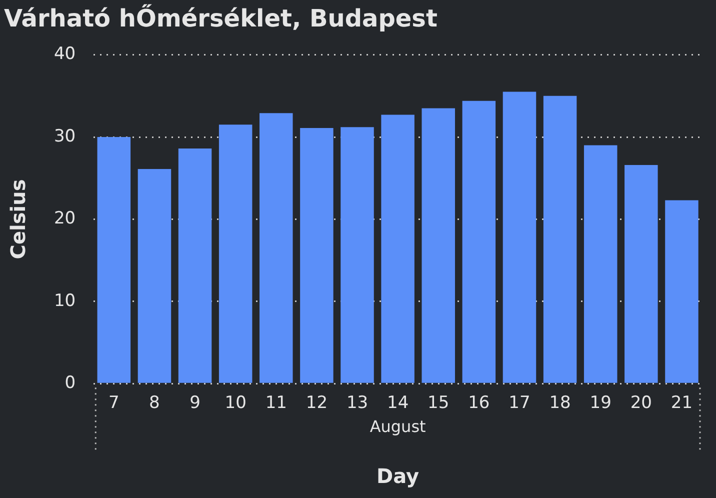 This screenshot has width=716, height=498. What do you see at coordinates (519, 403) in the screenshot?
I see `x-tick-label: 17` at bounding box center [519, 403].